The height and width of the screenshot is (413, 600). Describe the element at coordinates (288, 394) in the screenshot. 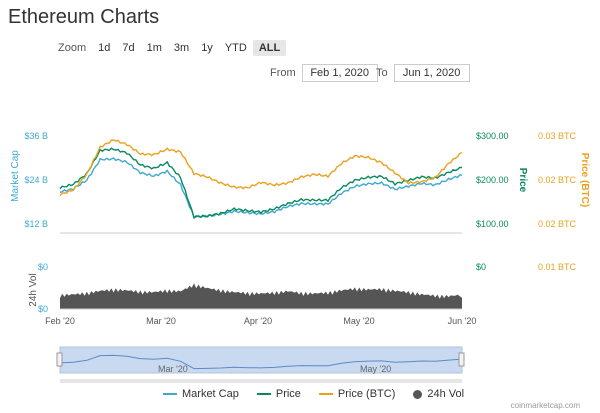

I see `legend-label: Price` at that location.